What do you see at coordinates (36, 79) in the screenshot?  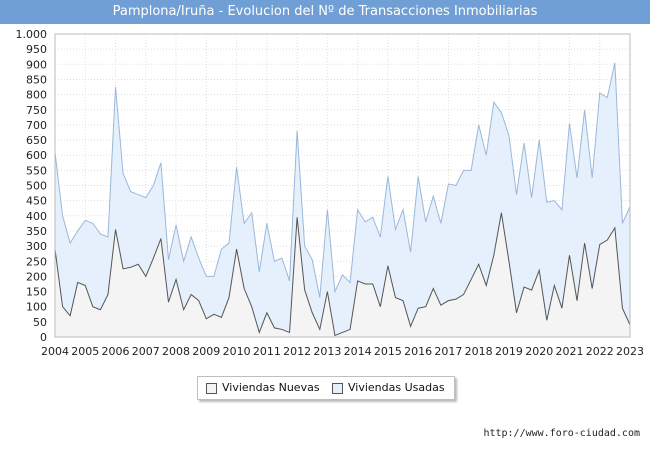 I see `y-tick-label: 850` at bounding box center [36, 79].